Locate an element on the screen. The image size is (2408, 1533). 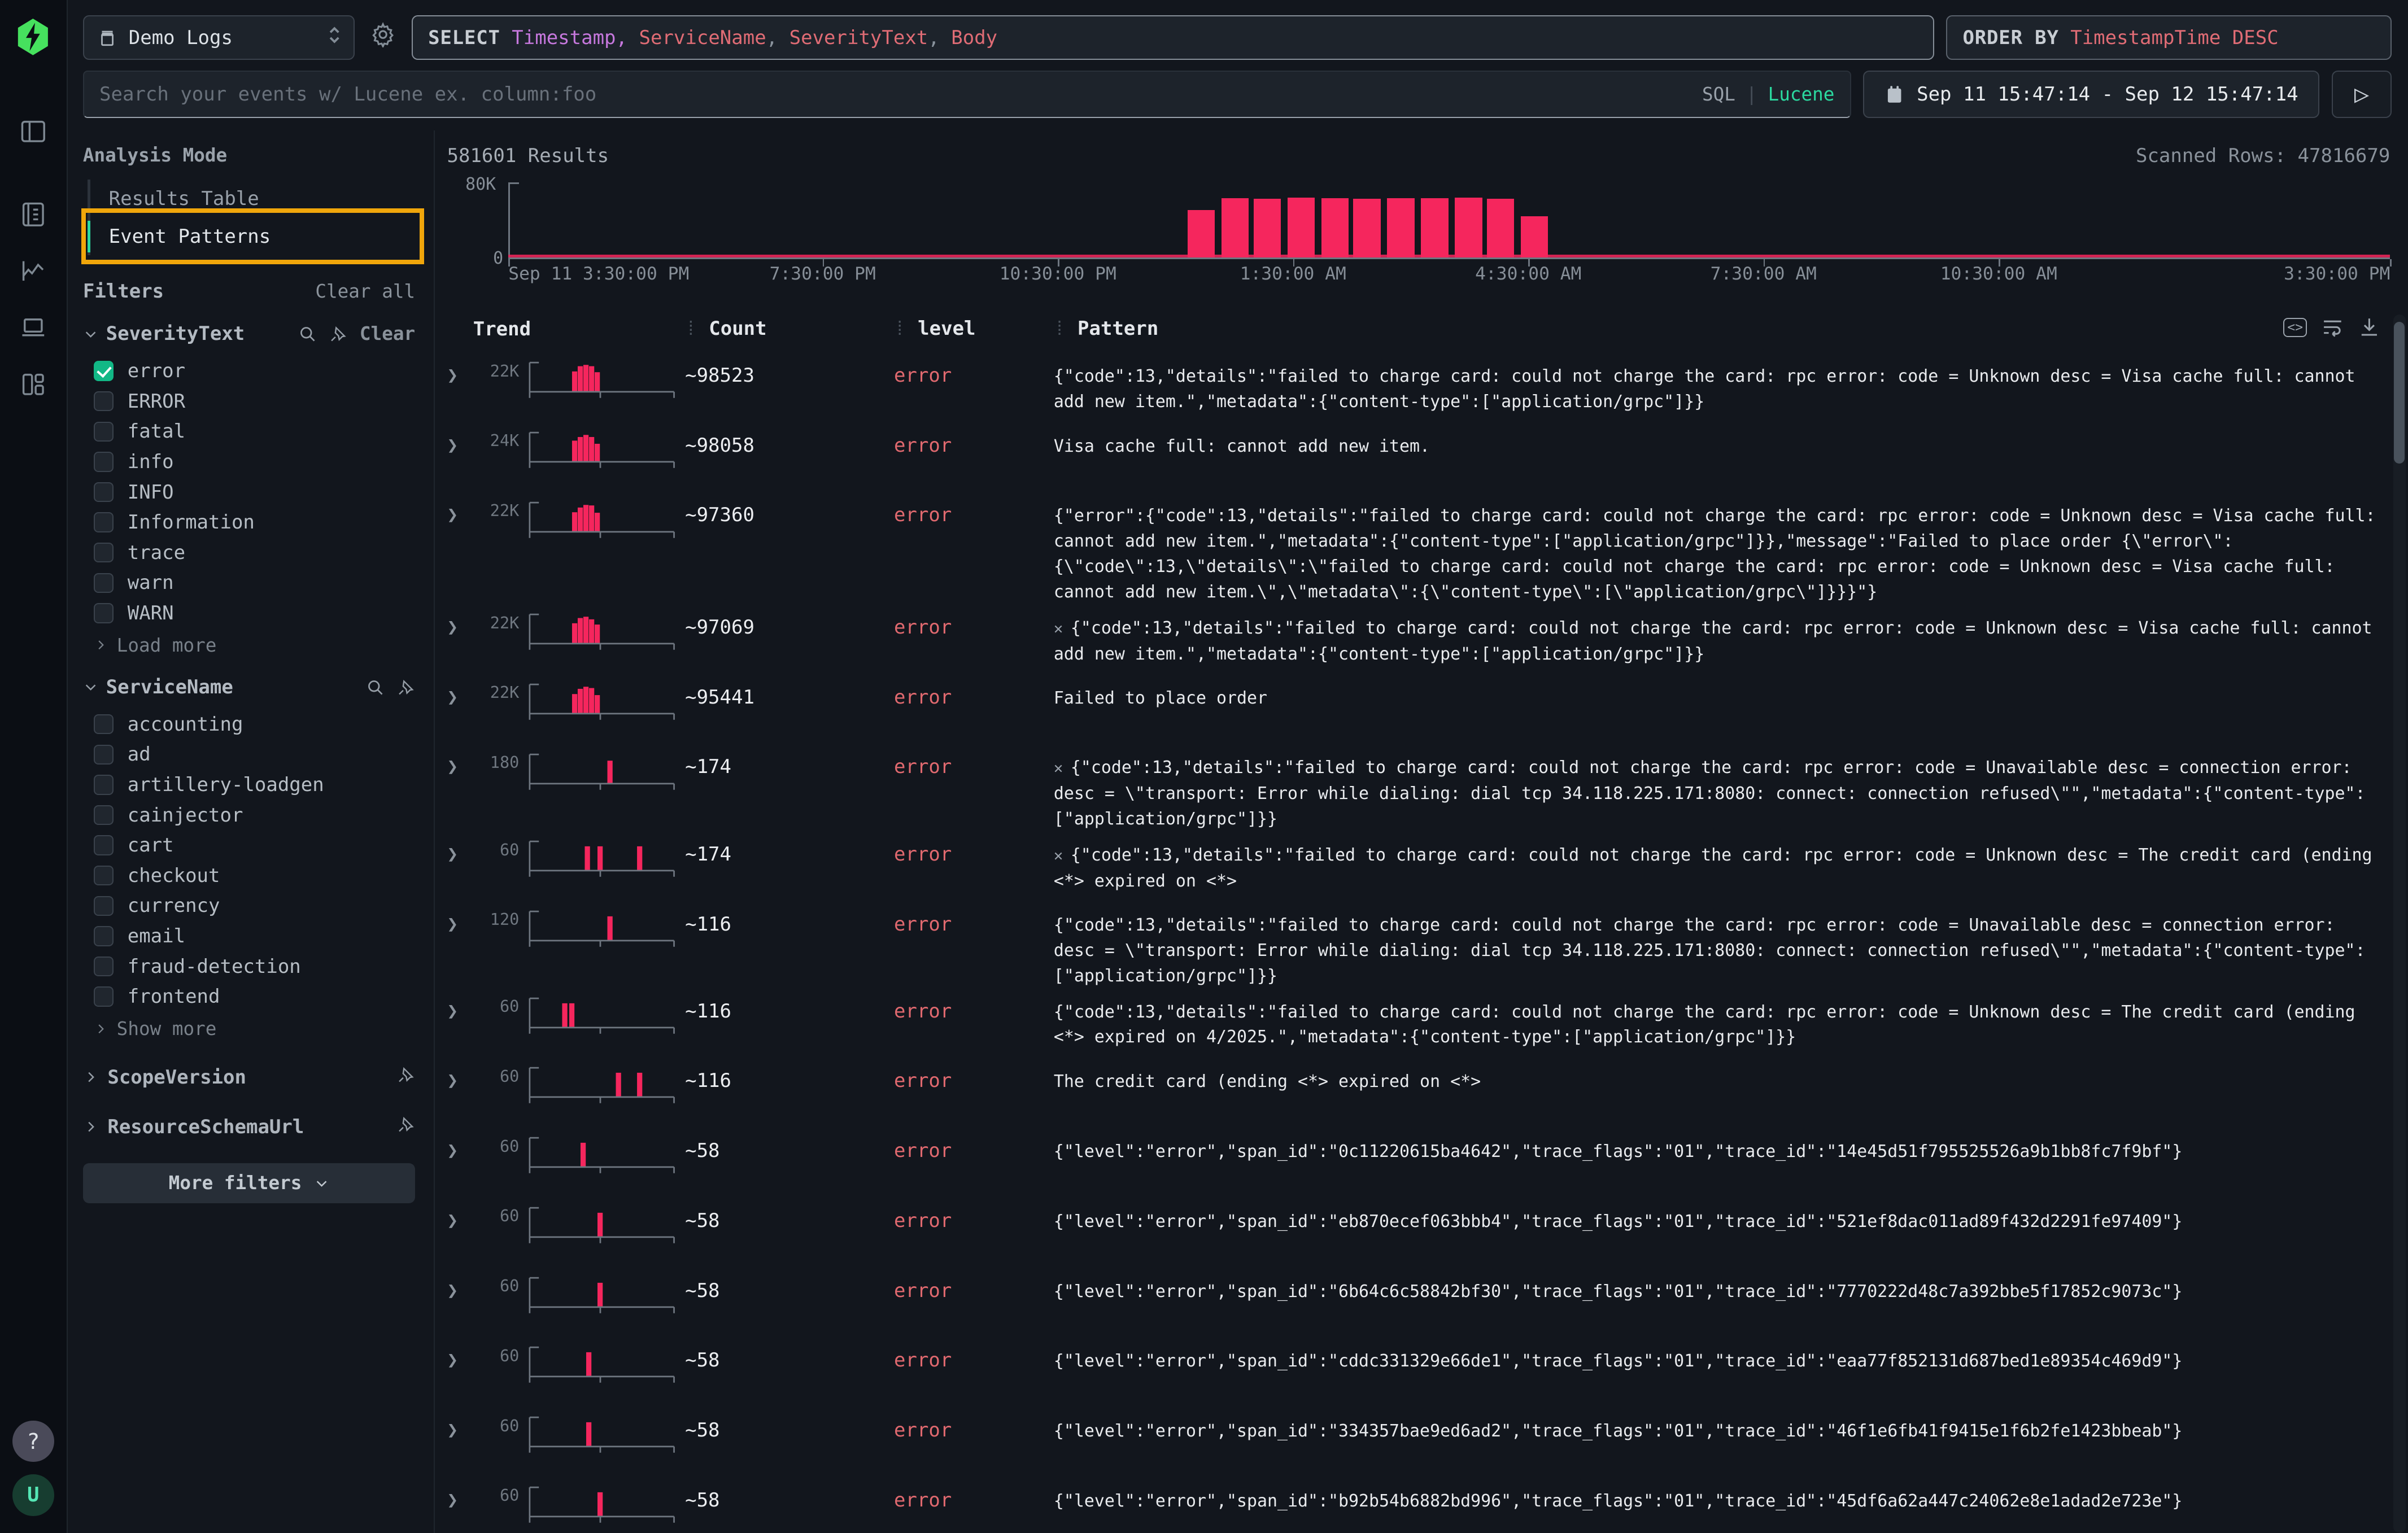
filter-option-error: ERROR is located at coordinates (249, 401).